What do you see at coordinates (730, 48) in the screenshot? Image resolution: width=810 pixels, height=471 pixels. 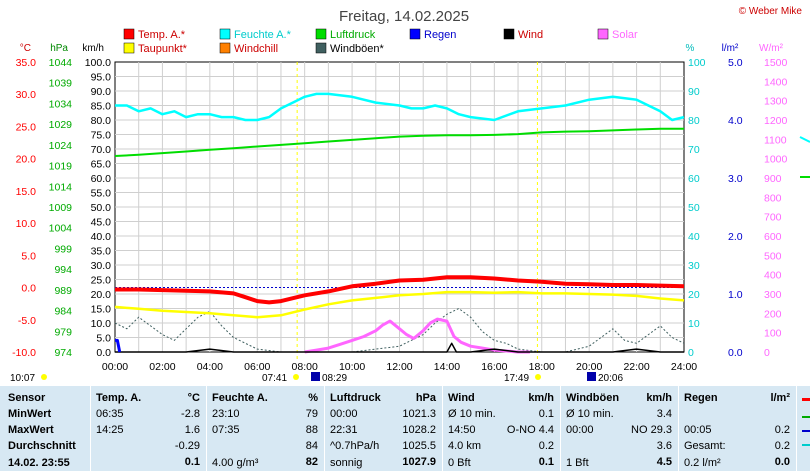 I see `rain-unit-label: l/m²` at bounding box center [730, 48].